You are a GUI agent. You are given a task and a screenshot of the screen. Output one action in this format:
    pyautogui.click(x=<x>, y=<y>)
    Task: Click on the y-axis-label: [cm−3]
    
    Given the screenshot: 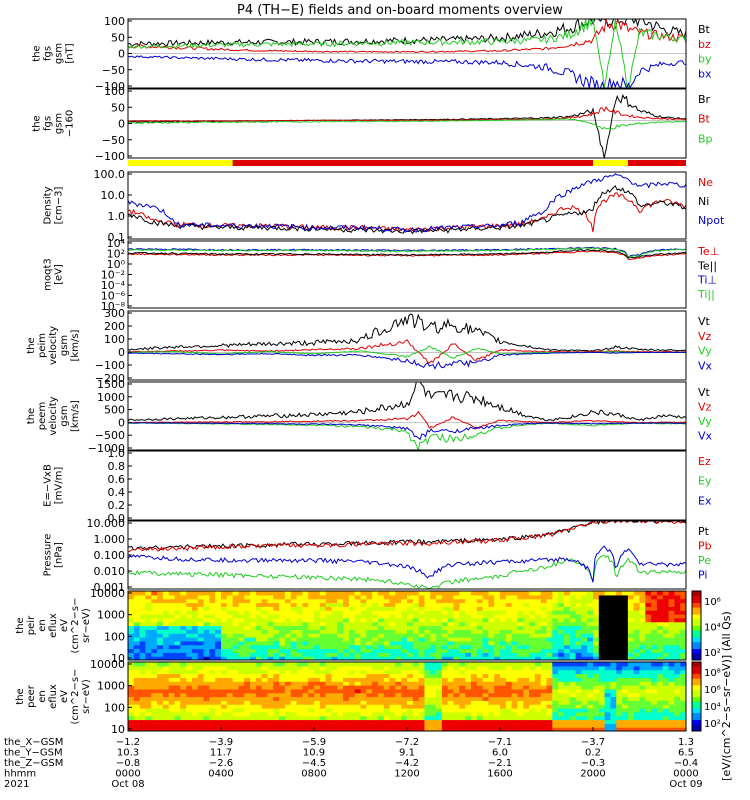 What is the action you would take?
    pyautogui.click(x=59, y=206)
    